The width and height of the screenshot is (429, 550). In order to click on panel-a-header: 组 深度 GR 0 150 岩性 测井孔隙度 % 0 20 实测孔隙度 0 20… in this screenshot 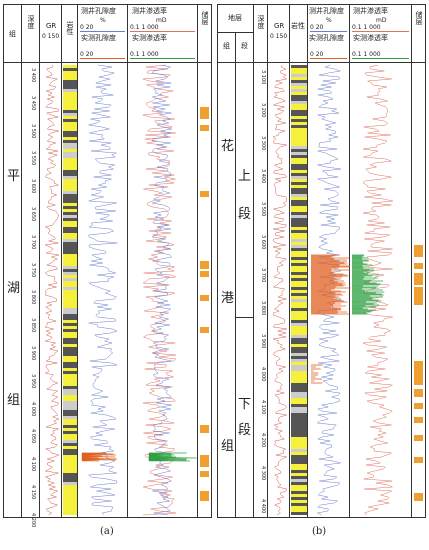, I will do `click(107, 34)`.